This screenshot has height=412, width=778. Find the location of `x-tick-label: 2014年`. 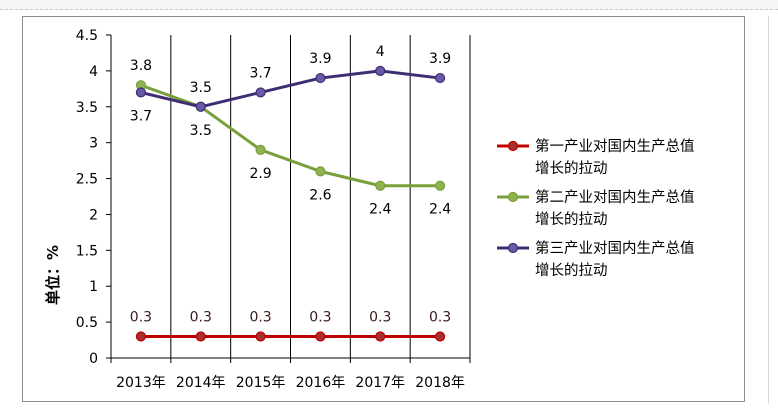

x-tick-label: 2014年 is located at coordinates (201, 383).